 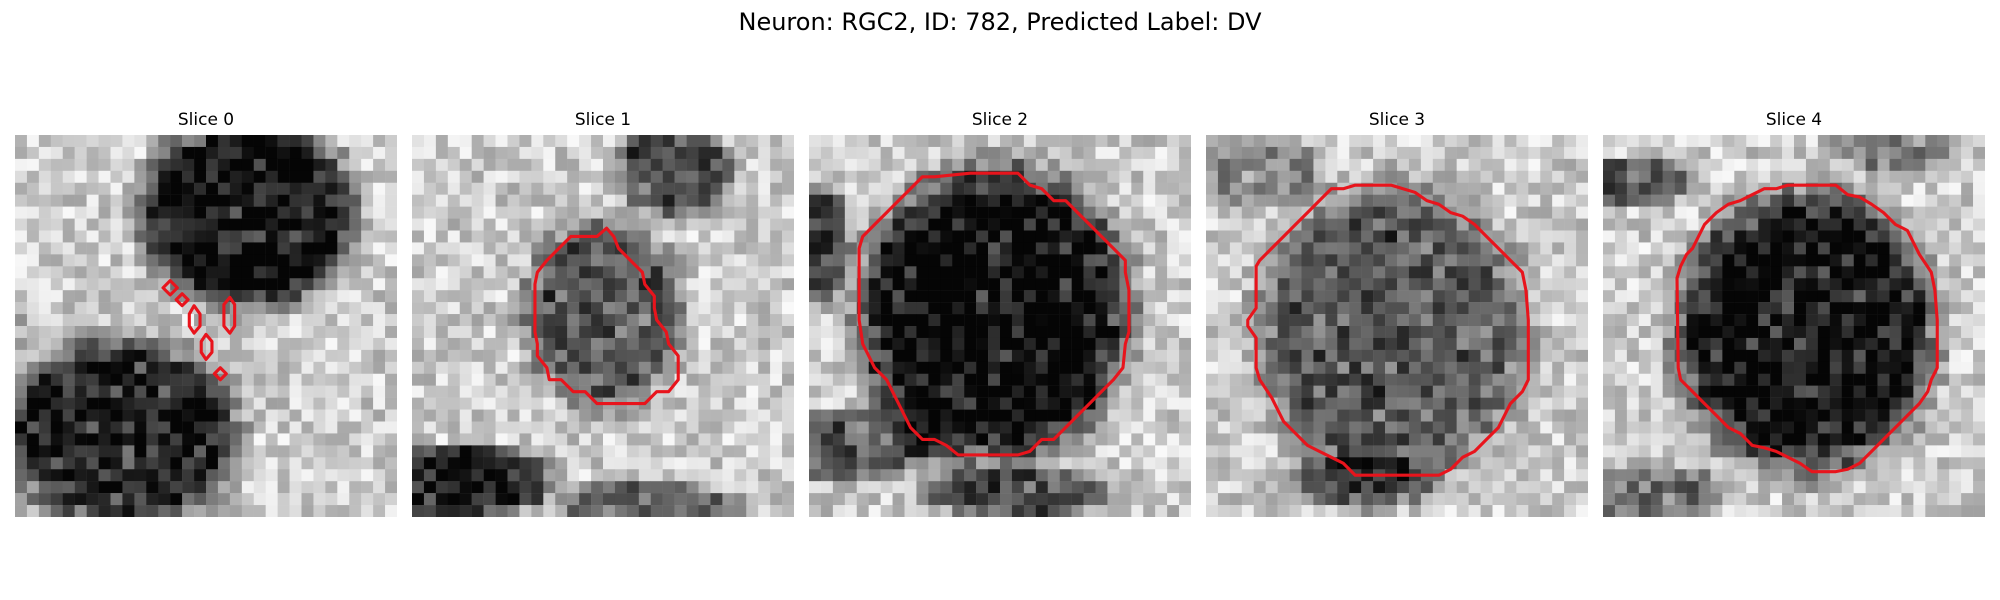 I want to click on slice-panel-3: Slice 3, so click(x=1397, y=313).